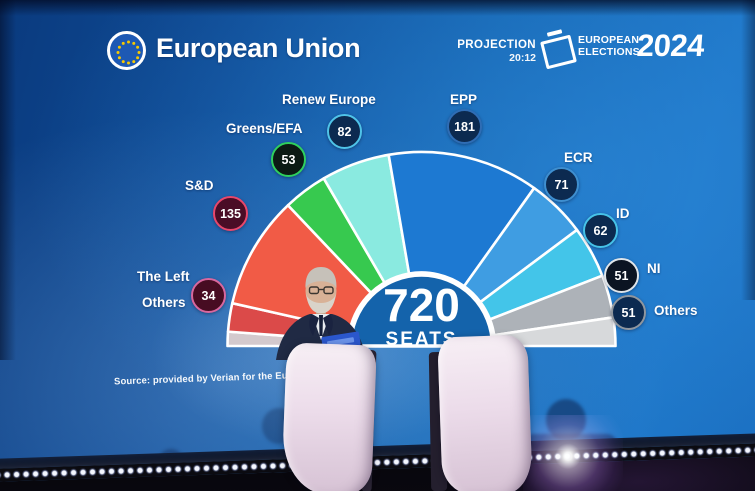 This screenshot has width=755, height=491. What do you see at coordinates (464, 126) in the screenshot?
I see `seat-badge-epp: 181` at bounding box center [464, 126].